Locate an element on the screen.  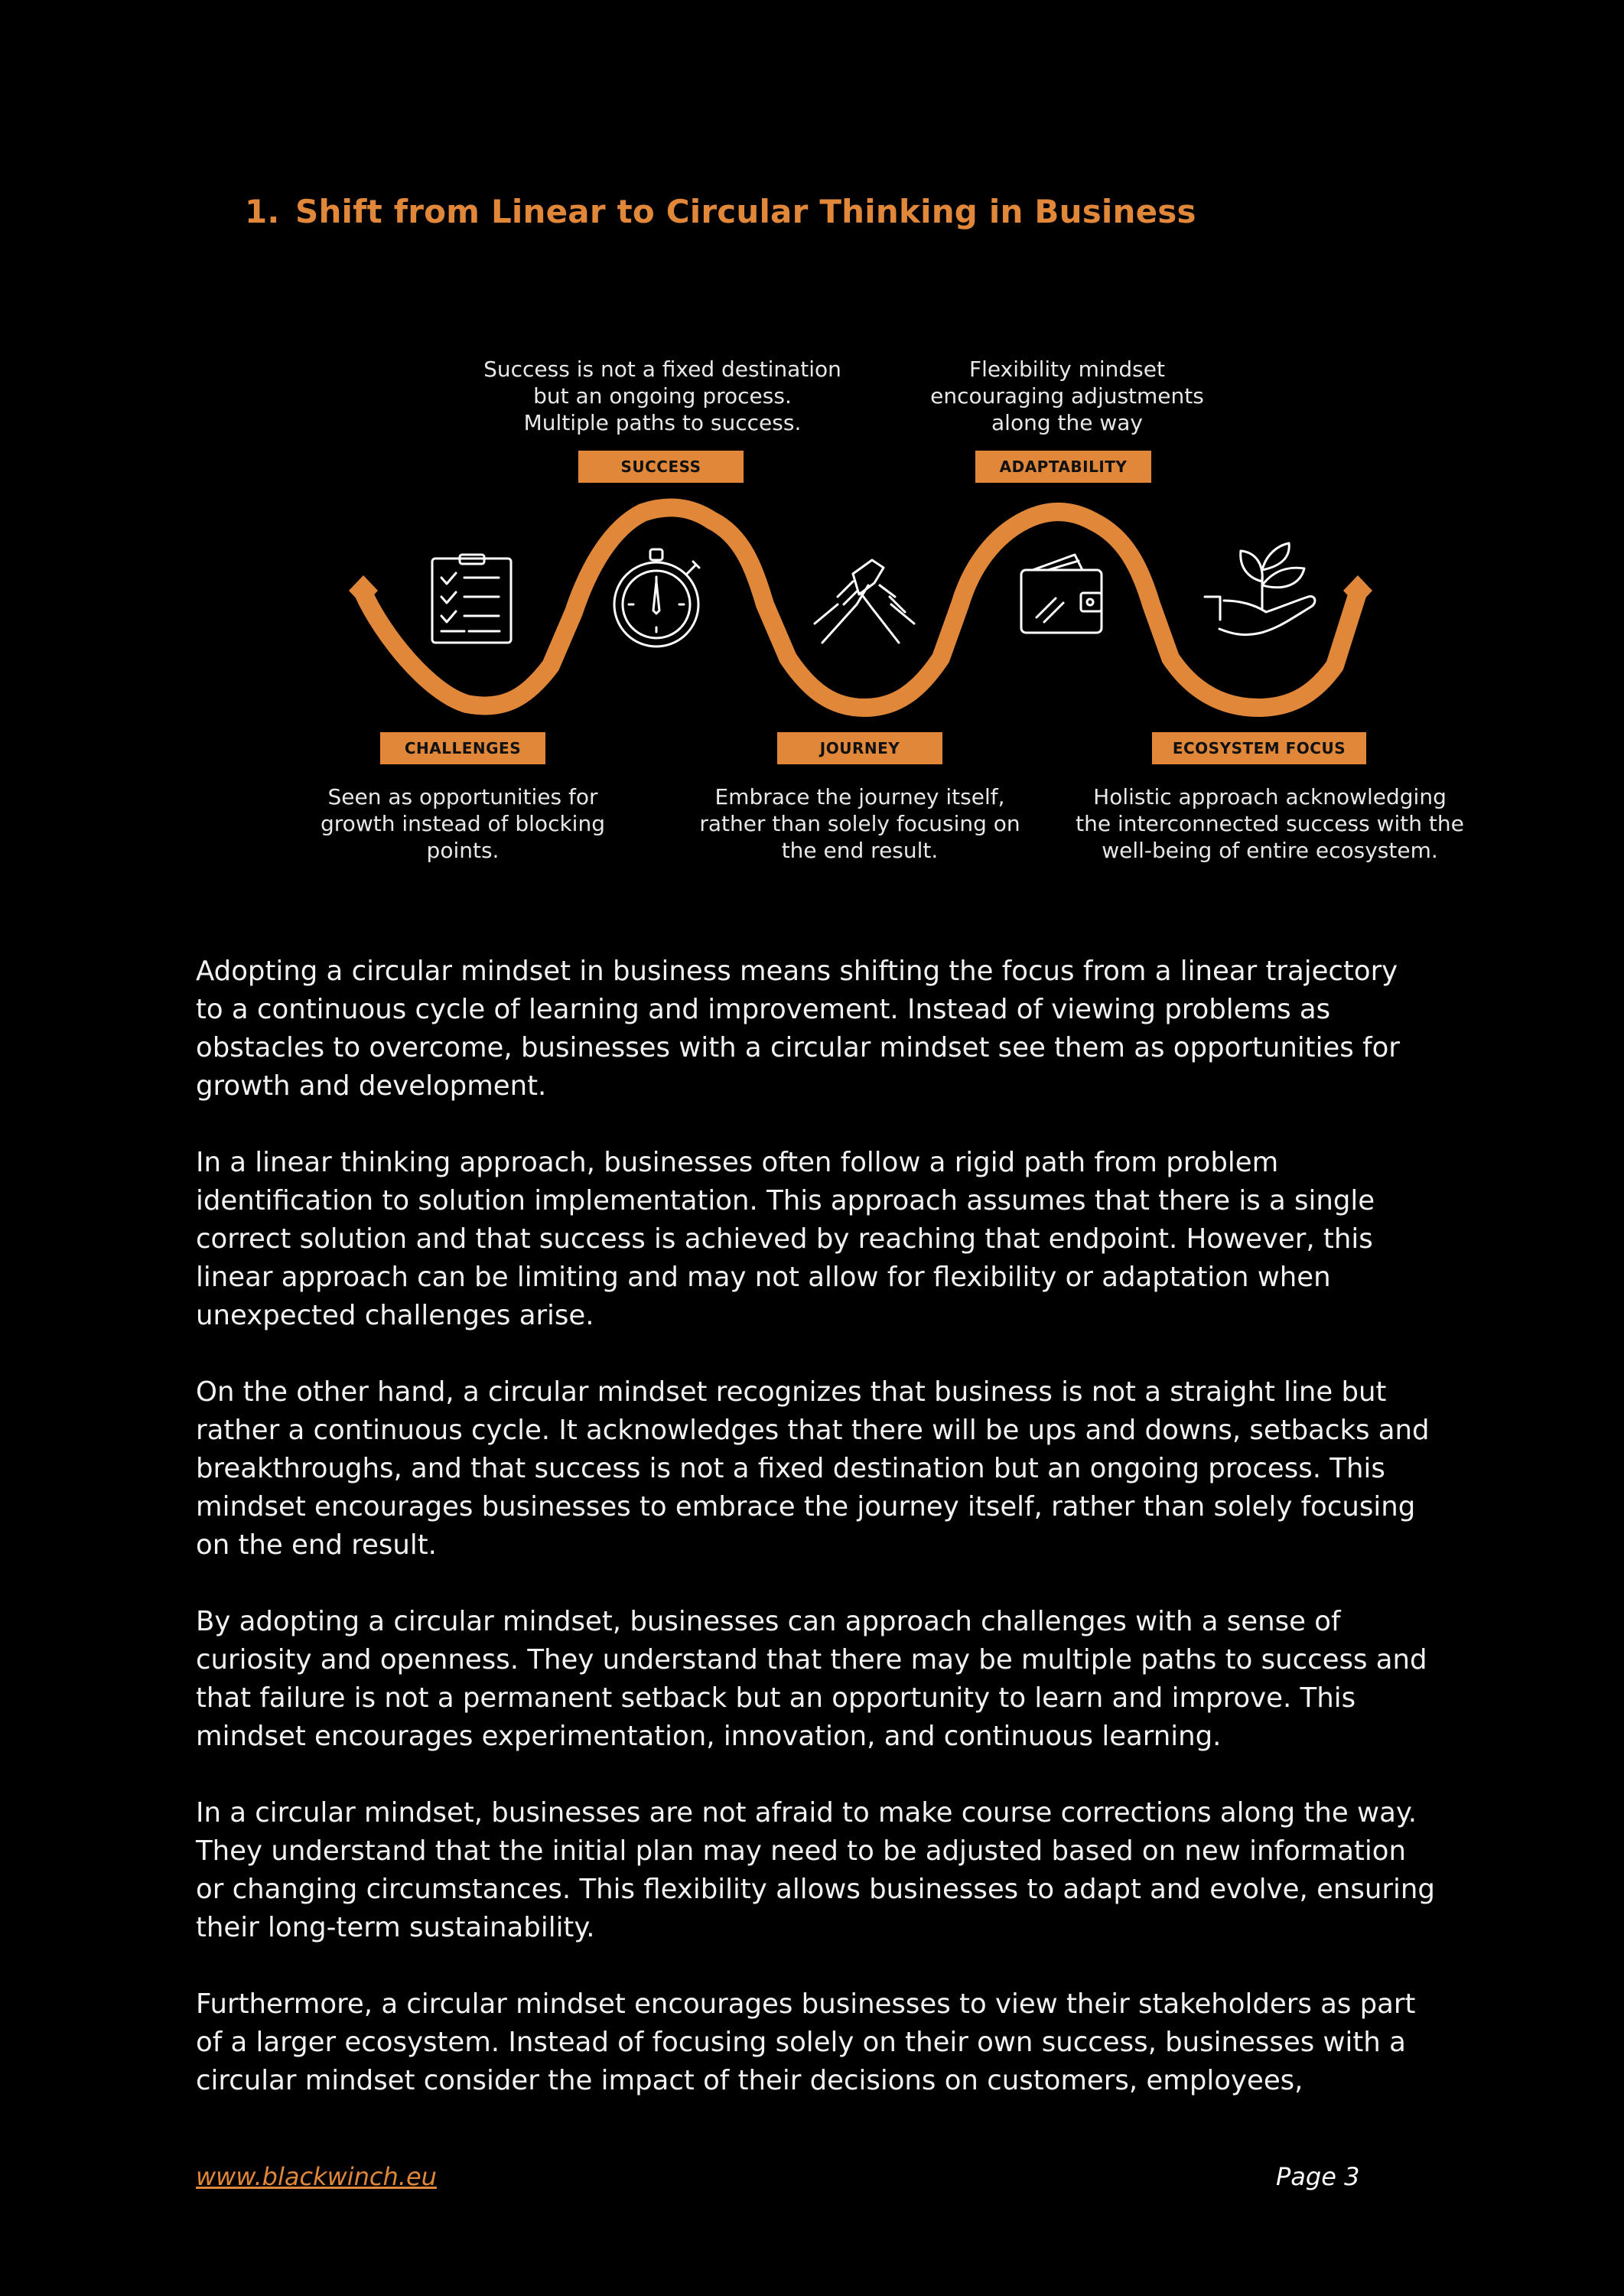
plant-in-hand-icon is located at coordinates (1259, 589).